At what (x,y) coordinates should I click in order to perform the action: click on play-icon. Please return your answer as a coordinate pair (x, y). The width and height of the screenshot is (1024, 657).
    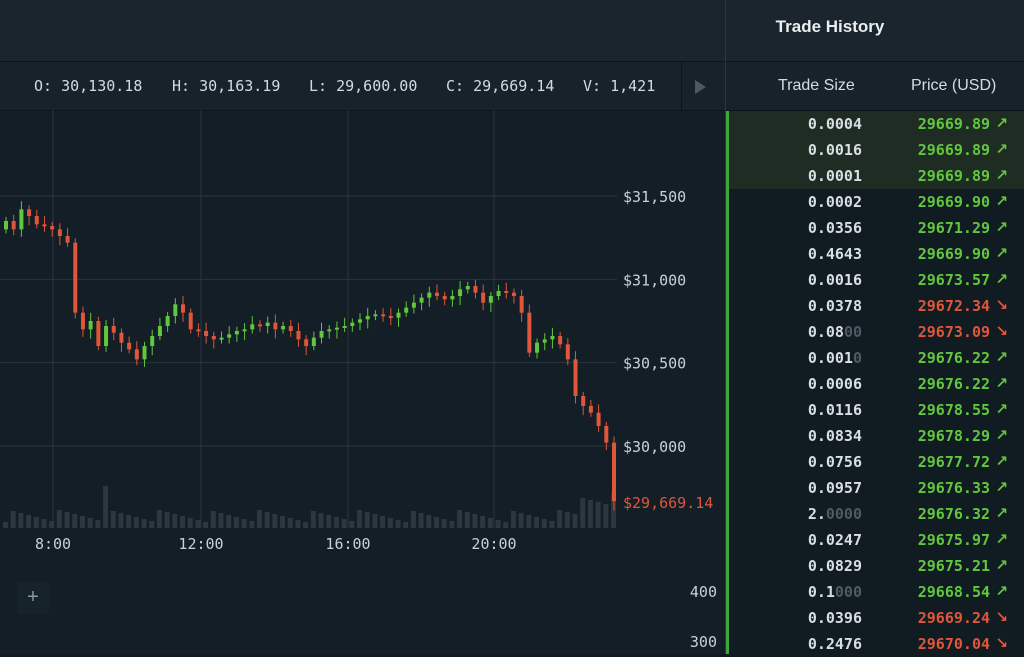
    Looking at the image, I should click on (700, 87).